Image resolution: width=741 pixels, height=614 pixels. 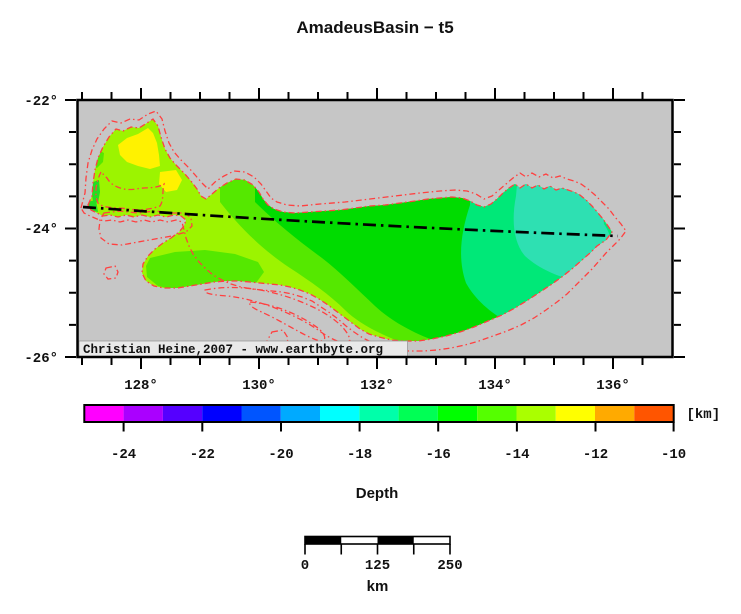 I want to click on neck-interior-gap, so click(x=145, y=228).